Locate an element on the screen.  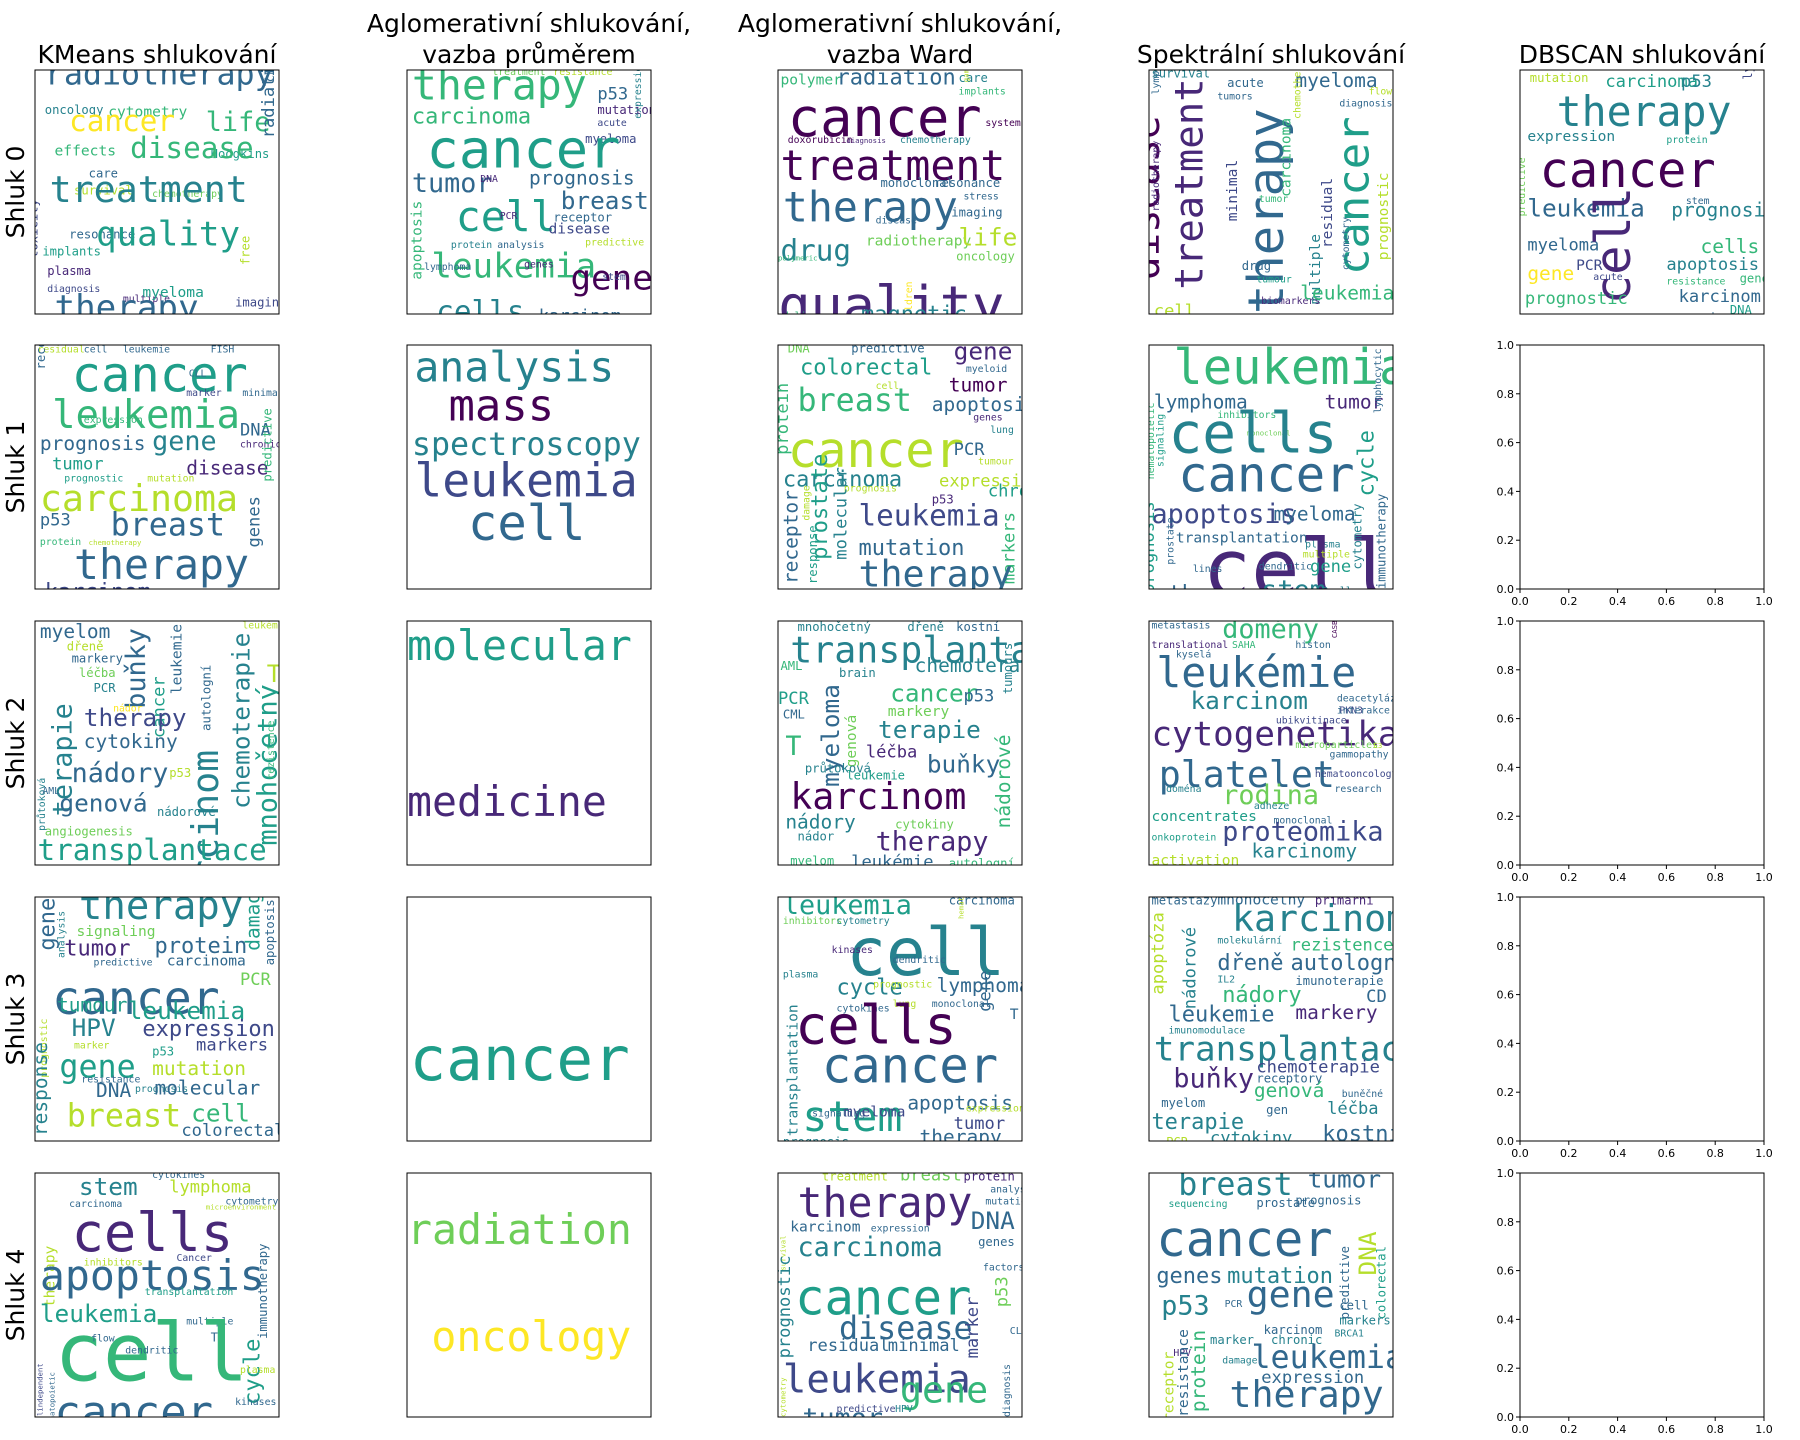
wordcloud-word: imunomodulace is located at coordinates (1207, 1031).